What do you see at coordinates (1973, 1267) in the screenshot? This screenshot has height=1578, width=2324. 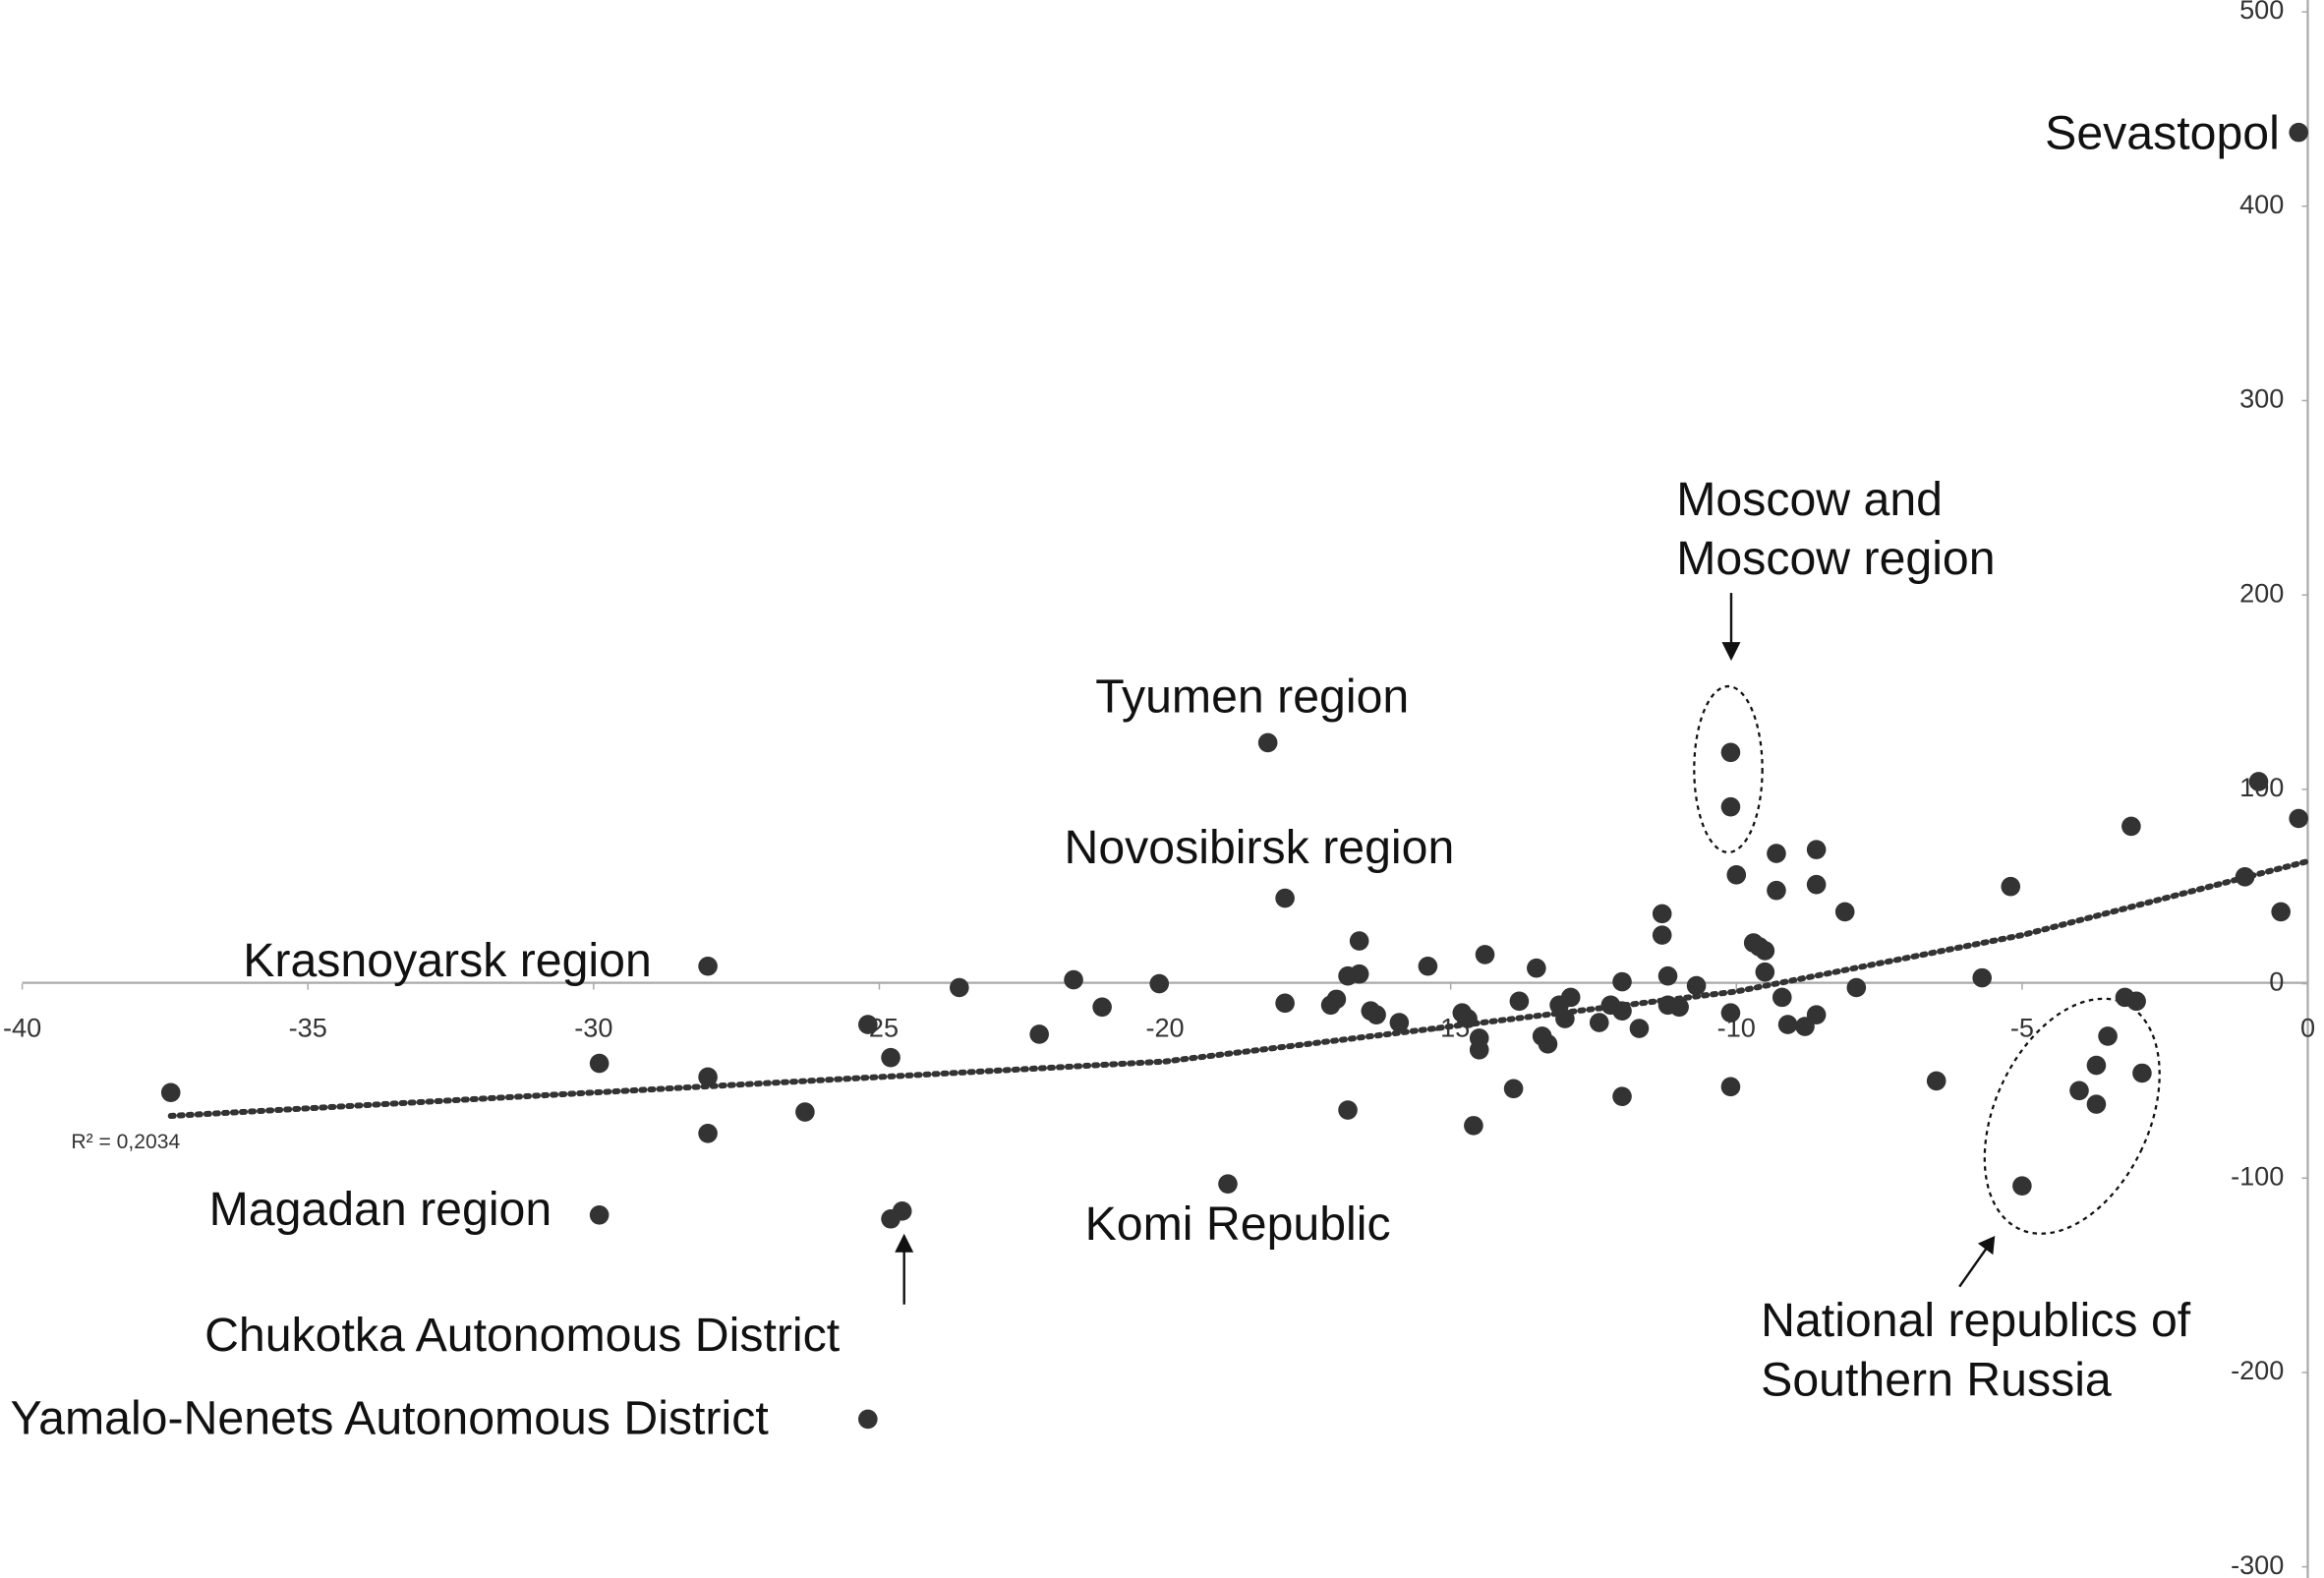 I see `arrow` at bounding box center [1973, 1267].